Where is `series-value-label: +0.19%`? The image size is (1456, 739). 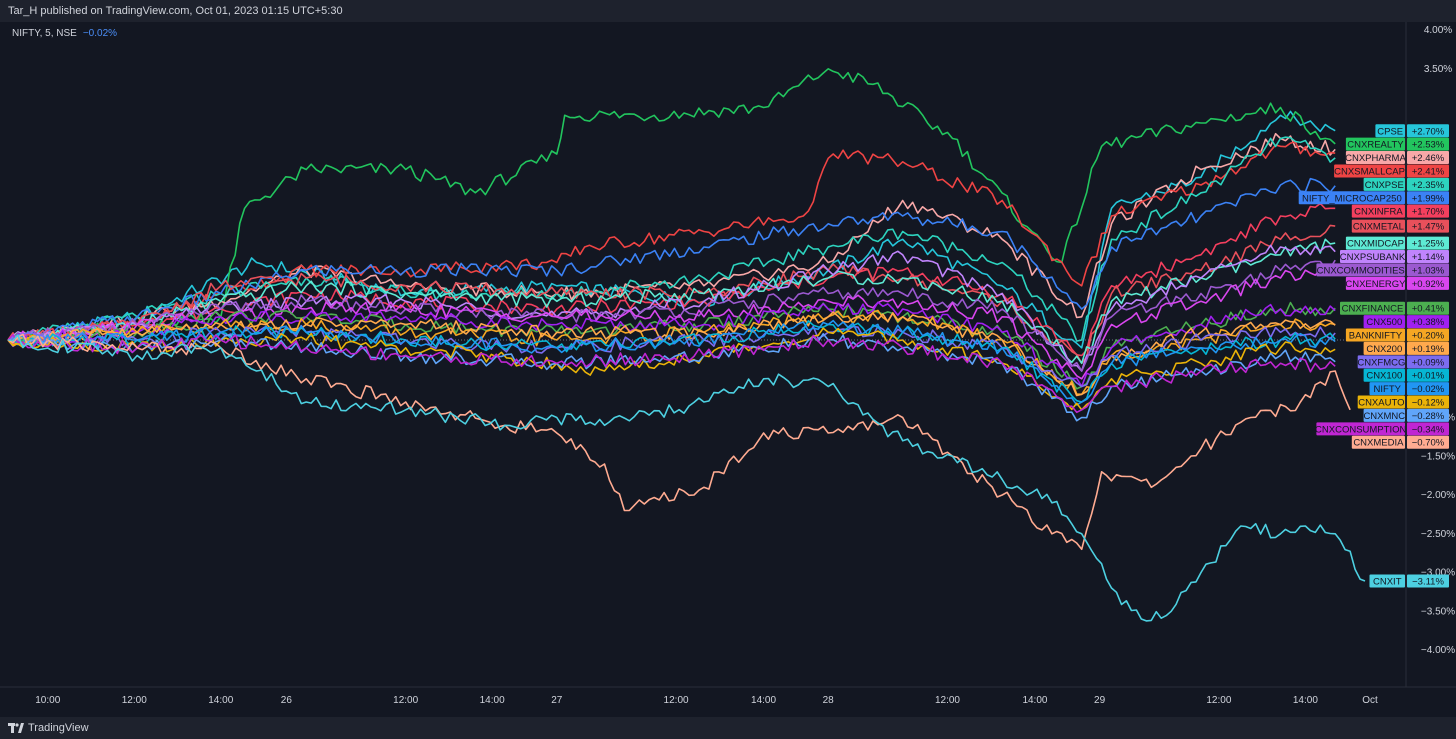
series-value-label: +0.19% is located at coordinates (1428, 349).